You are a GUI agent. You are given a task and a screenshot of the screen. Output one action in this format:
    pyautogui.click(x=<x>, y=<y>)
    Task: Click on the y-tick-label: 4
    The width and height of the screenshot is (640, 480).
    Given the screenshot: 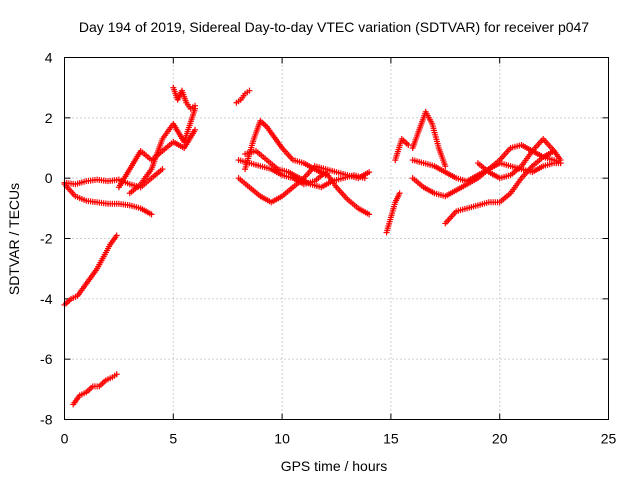 What is the action you would take?
    pyautogui.click(x=49, y=58)
    